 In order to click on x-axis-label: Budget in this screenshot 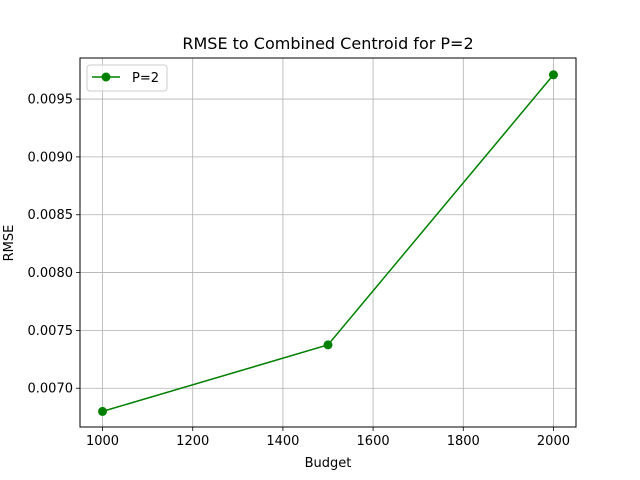, I will do `click(328, 463)`.